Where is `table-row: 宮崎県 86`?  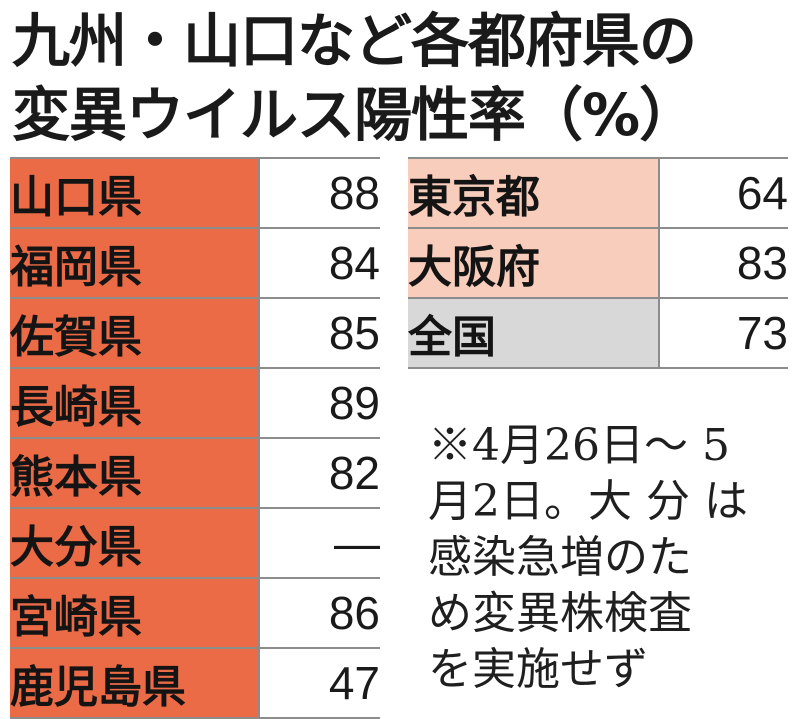 table-row: 宮崎県 86 is located at coordinates (195, 613).